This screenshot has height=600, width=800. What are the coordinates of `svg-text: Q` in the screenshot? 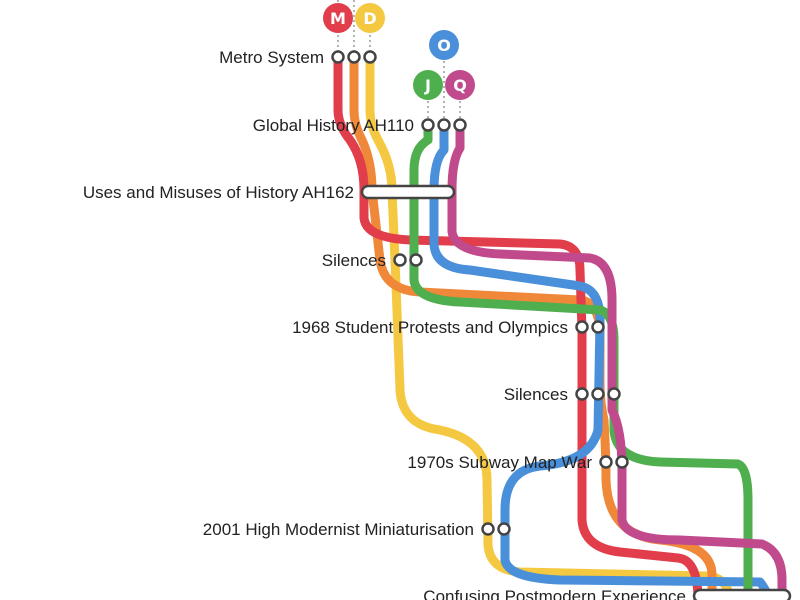 It's located at (460, 85).